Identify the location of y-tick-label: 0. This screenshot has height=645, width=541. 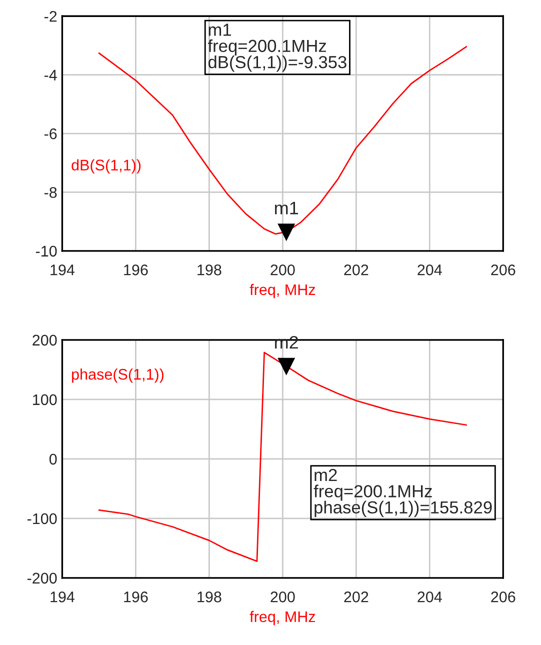
(53, 459).